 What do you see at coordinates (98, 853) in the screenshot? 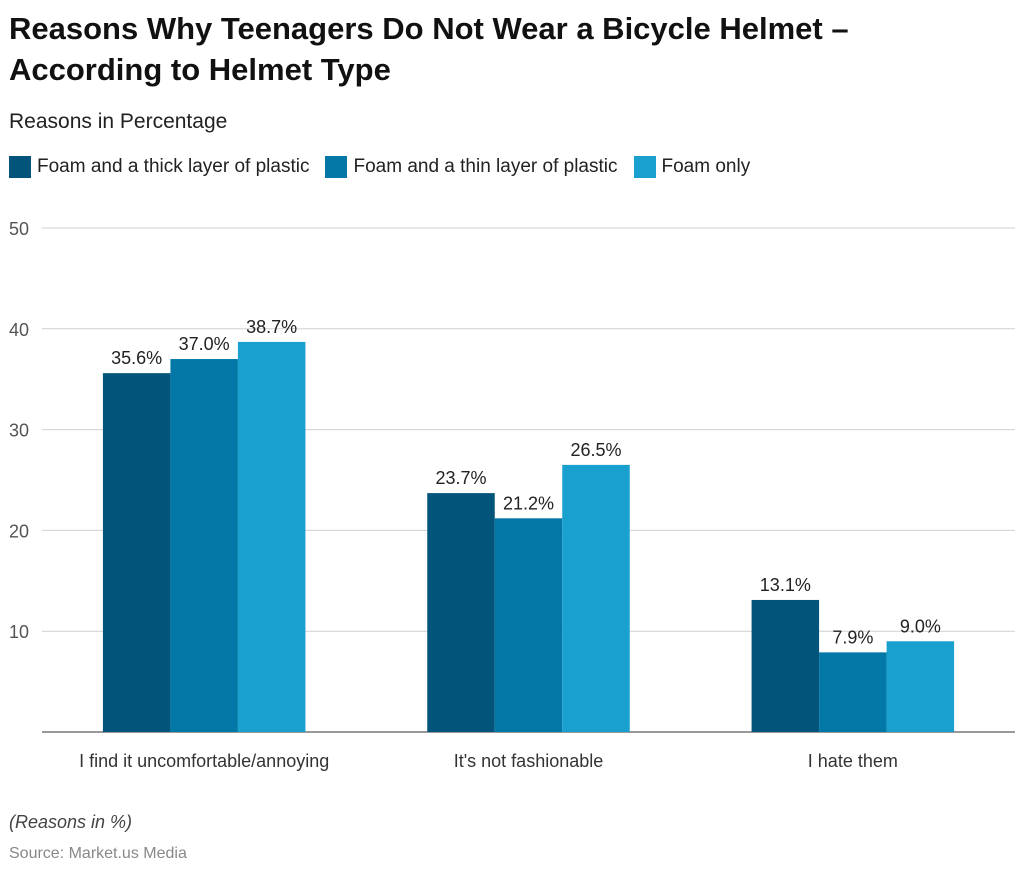
I see `chart-source: Source: Market.us Media` at bounding box center [98, 853].